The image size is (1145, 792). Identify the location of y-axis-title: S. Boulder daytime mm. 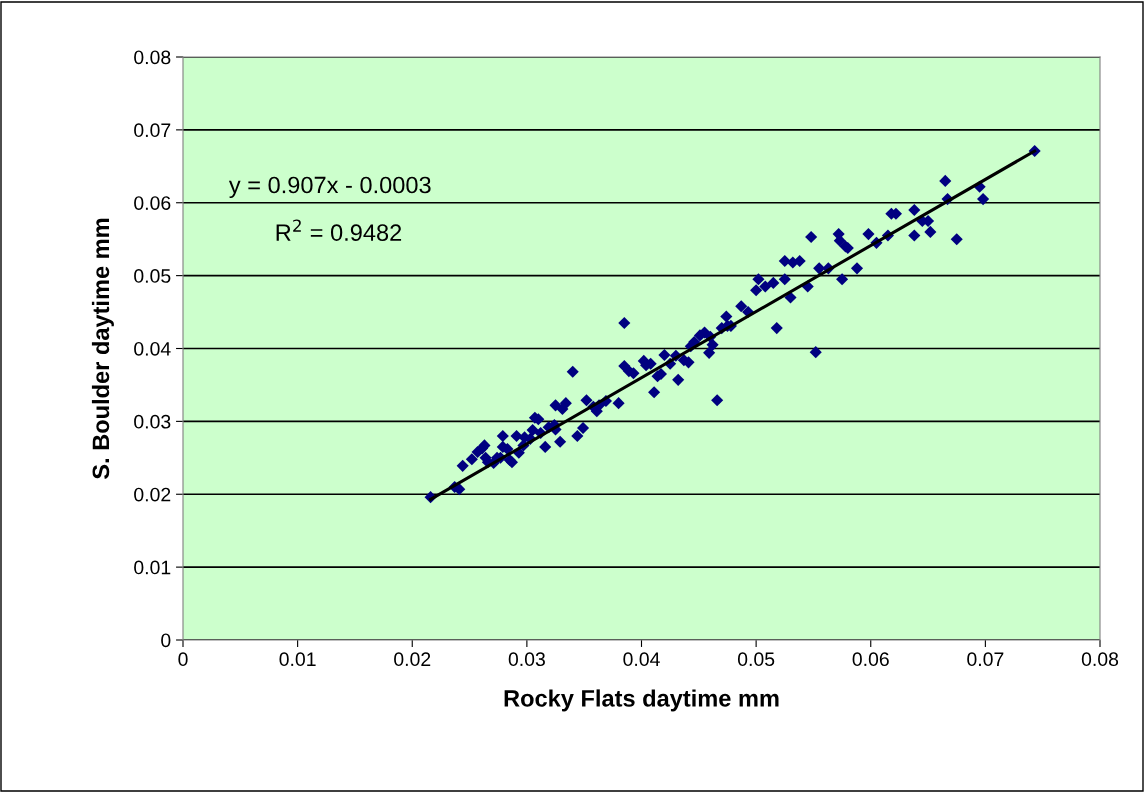
(102, 349).